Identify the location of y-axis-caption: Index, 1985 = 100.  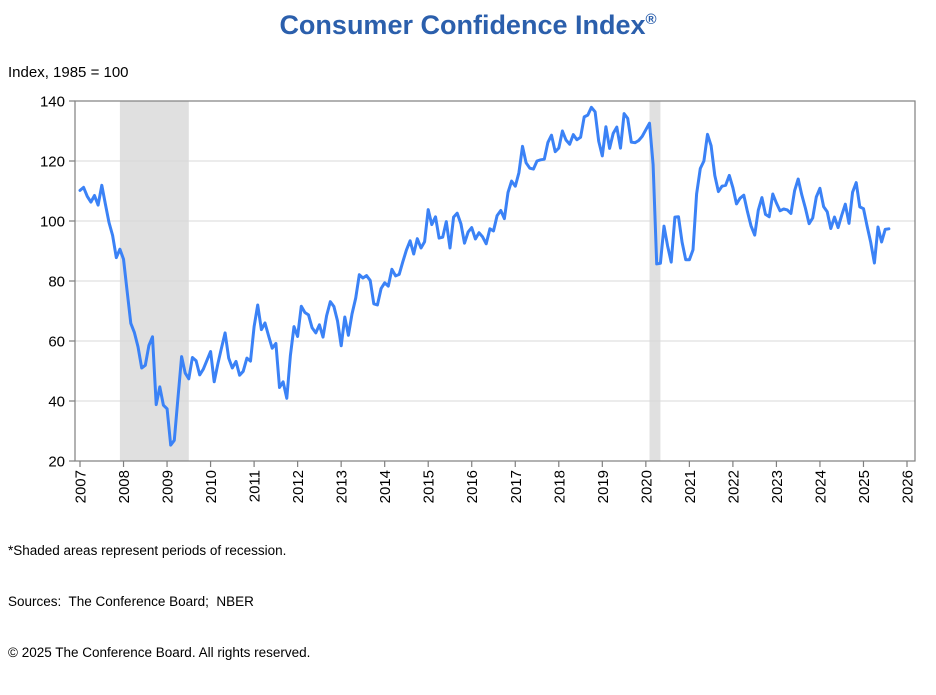
(68, 72).